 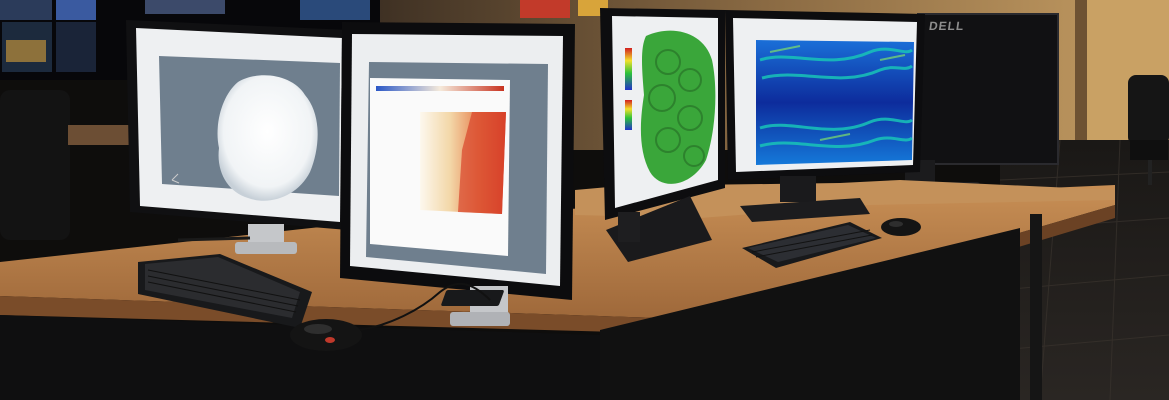 I want to click on monitor-center-right, so click(x=662, y=135).